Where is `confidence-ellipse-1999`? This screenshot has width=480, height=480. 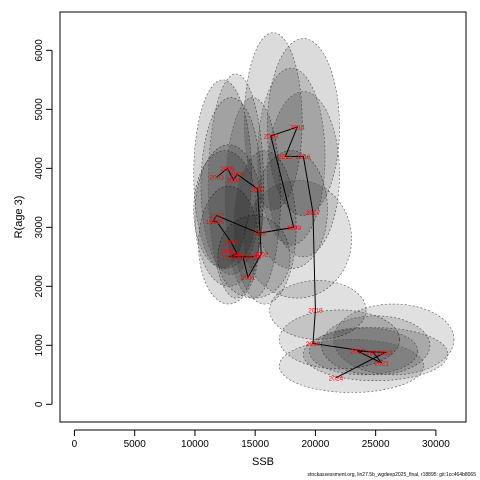 confidence-ellipse-1999 is located at coordinates (291, 209).